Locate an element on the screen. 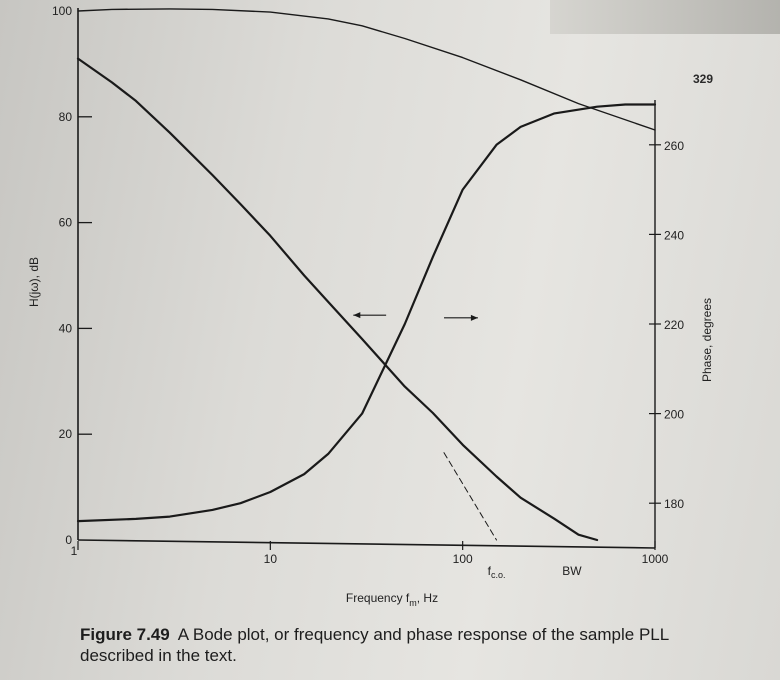  annotation-0: fc.o. is located at coordinates (497, 572).